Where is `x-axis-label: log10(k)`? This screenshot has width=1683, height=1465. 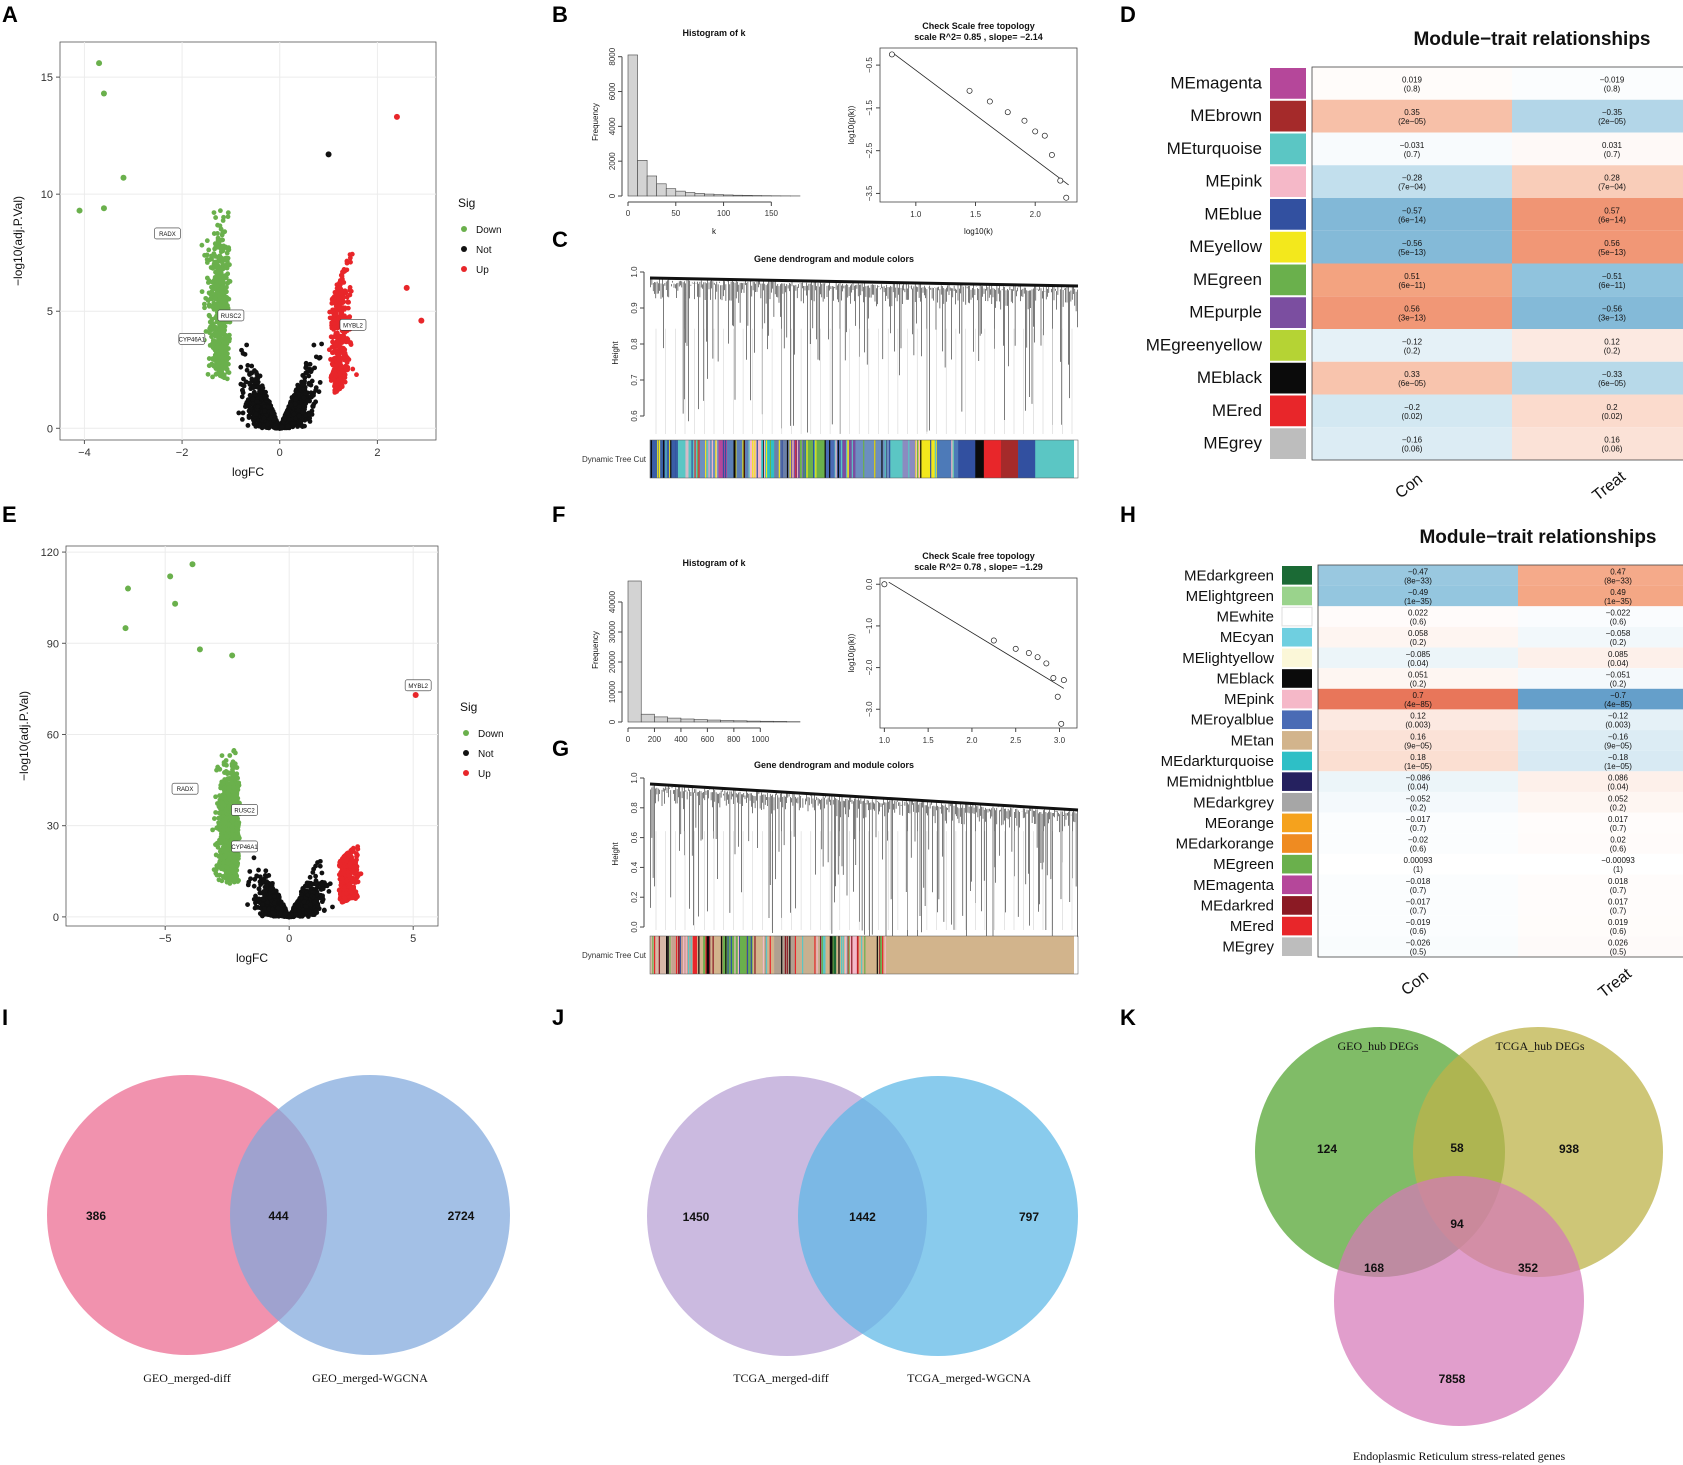
x-axis-label: log10(k) is located at coordinates (978, 231).